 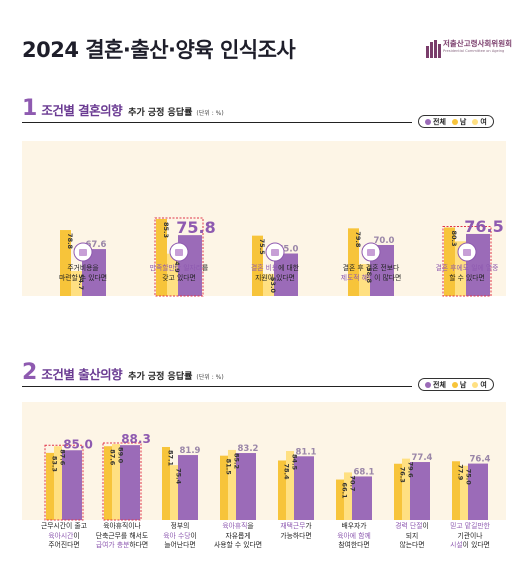 I want to click on caption-text: 를, so click(x=205, y=268).